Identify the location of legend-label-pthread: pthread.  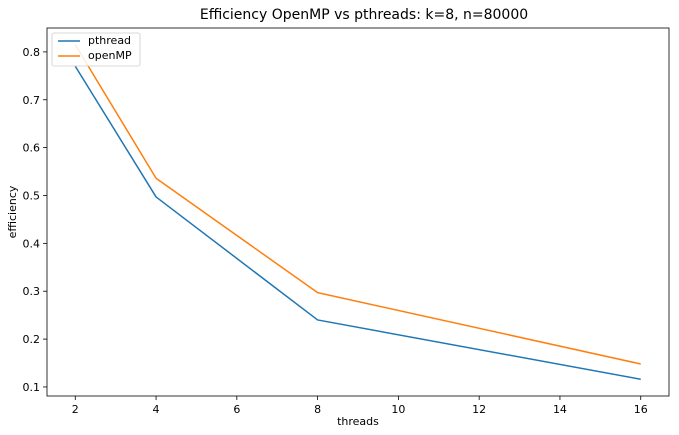
(109, 40).